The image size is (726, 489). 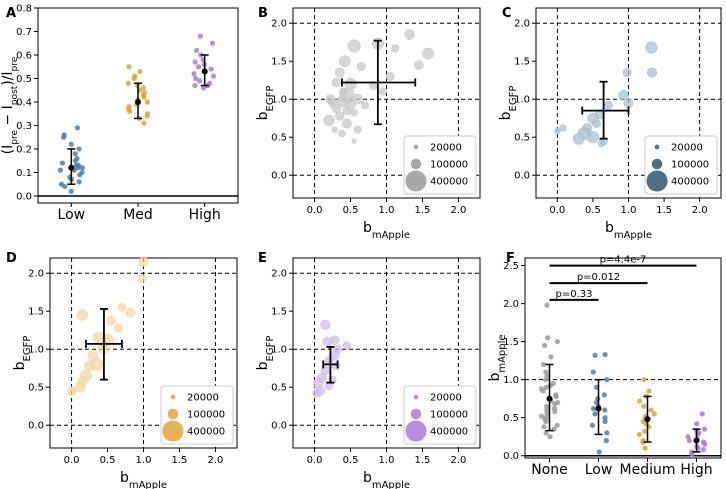 I want to click on panel-F-xtick-label: High, so click(x=696, y=470).